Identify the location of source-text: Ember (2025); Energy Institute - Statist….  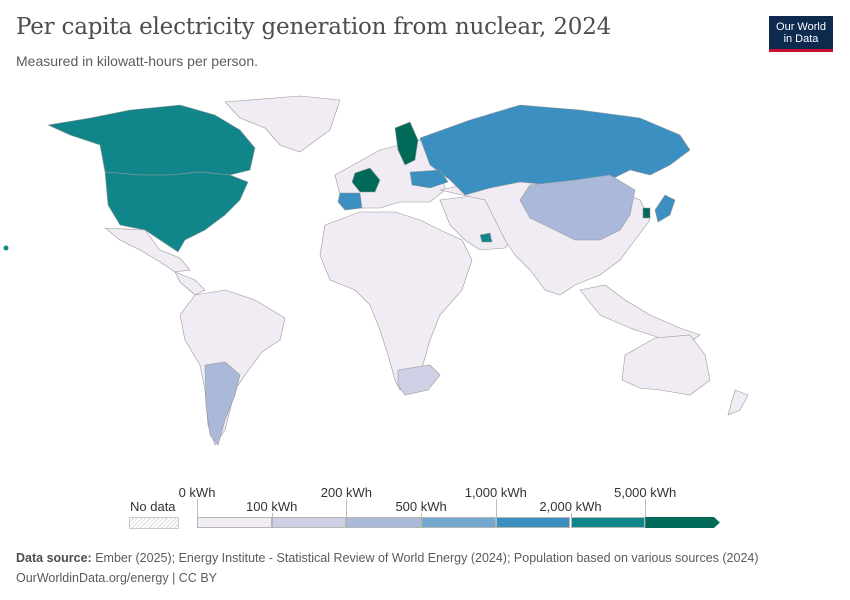
(427, 558).